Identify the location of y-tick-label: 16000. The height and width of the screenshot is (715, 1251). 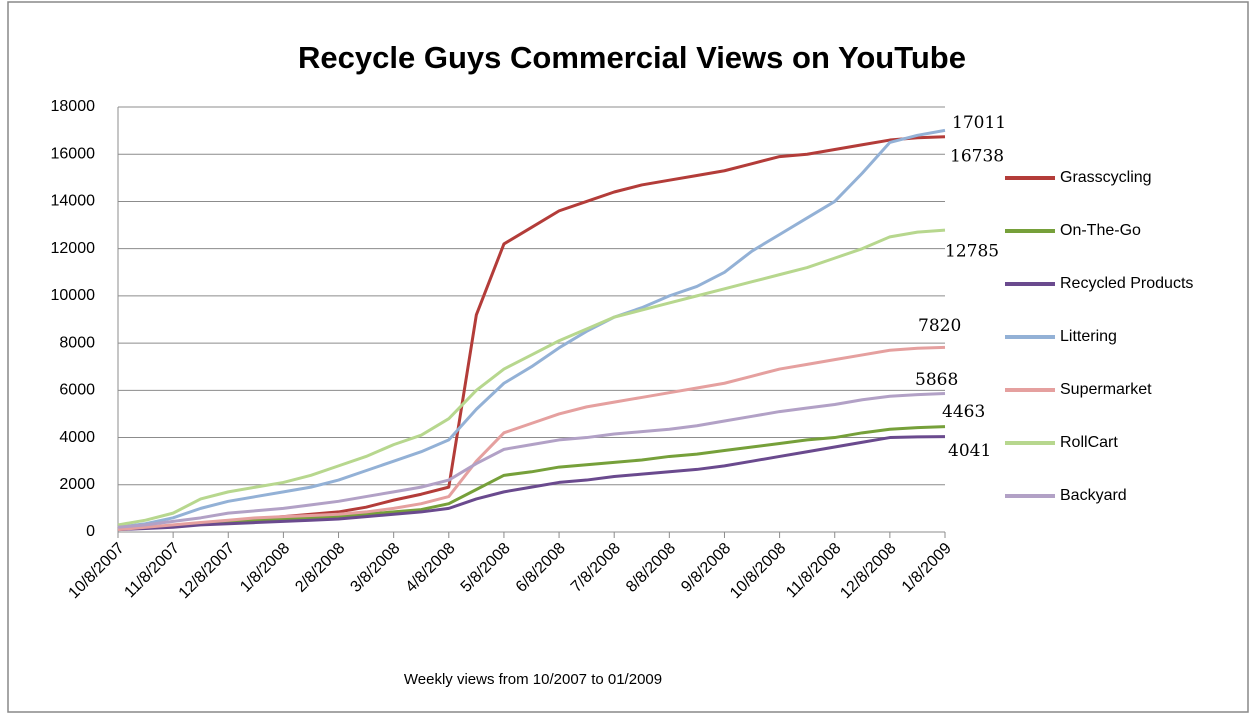
(73, 153).